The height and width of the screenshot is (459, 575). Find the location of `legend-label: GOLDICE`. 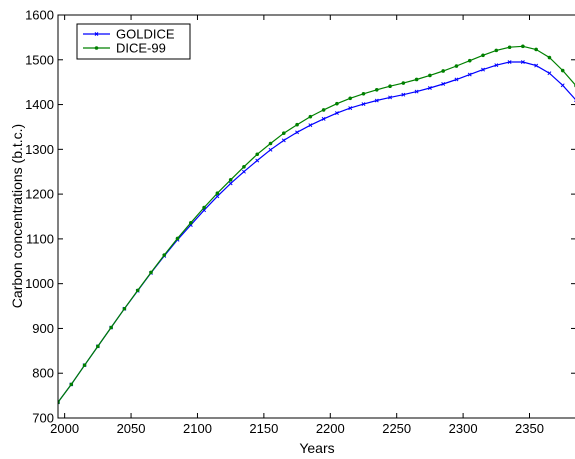

legend-label: GOLDICE is located at coordinates (145, 34).